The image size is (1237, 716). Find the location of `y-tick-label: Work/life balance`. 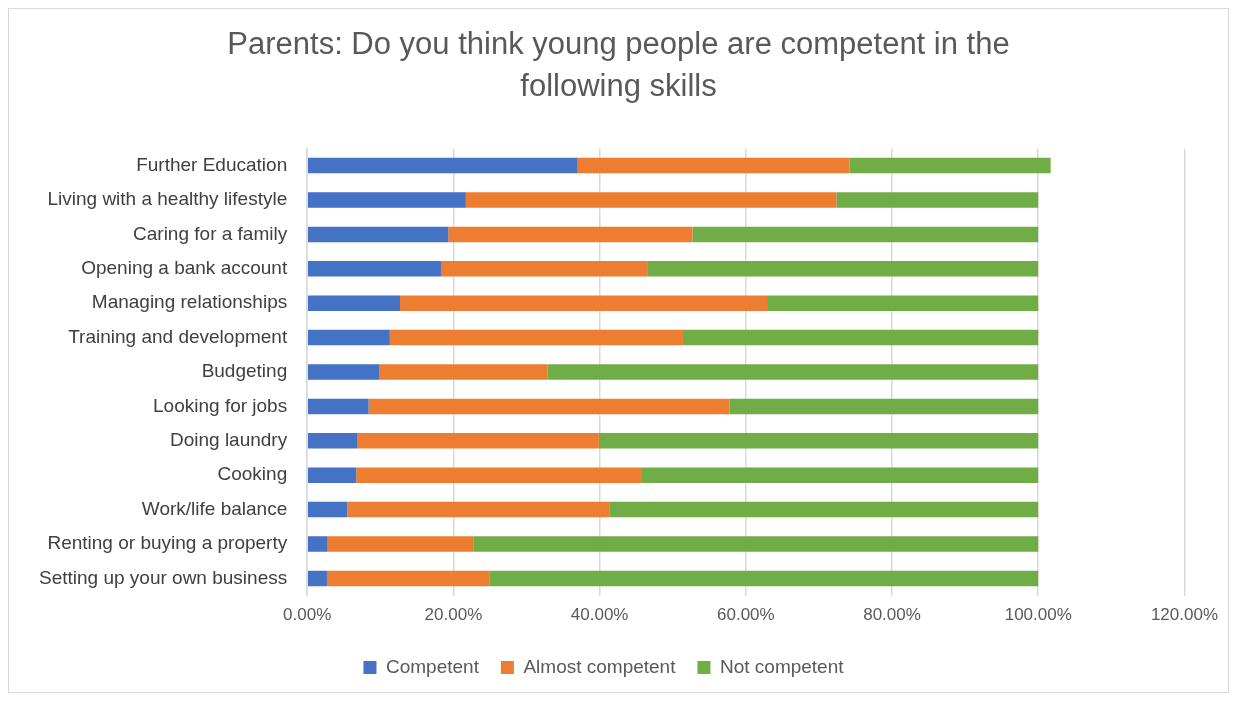

y-tick-label: Work/life balance is located at coordinates (214, 508).